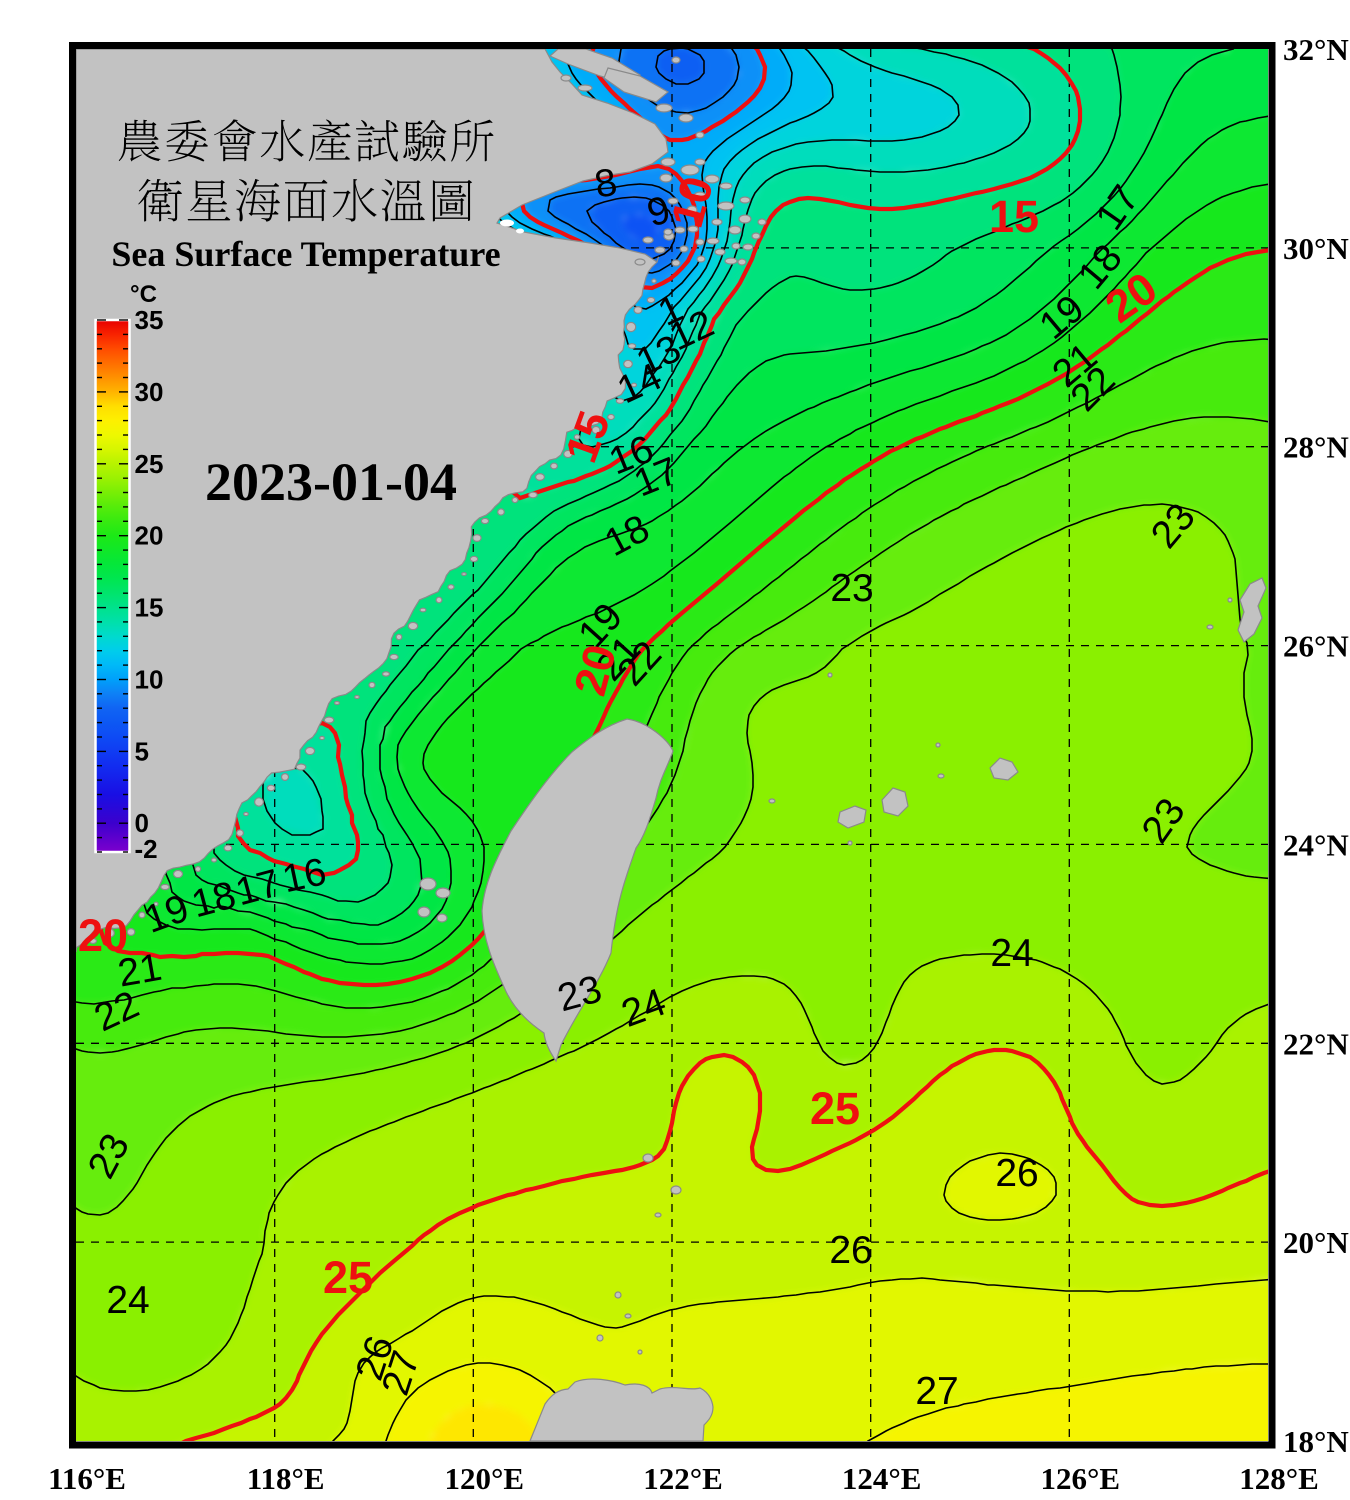 The width and height of the screenshot is (1350, 1500). I want to click on svg-text: 26°N, so click(1316, 646).